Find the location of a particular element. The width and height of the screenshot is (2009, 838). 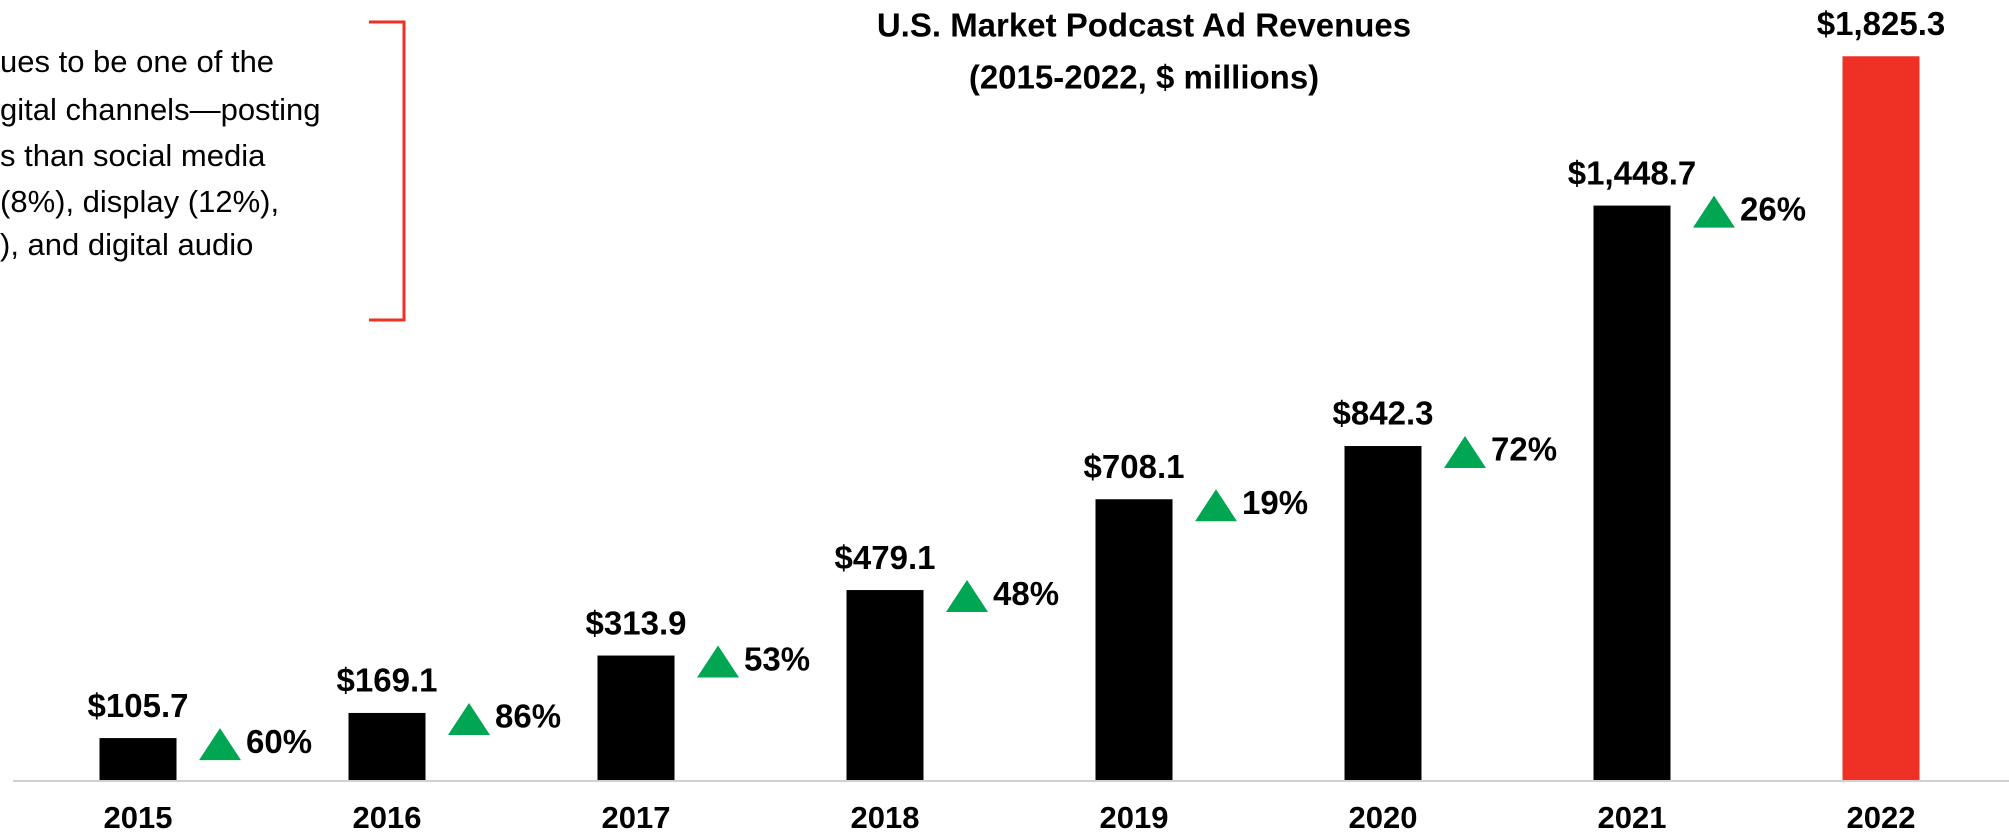

growth-label: 86% is located at coordinates (528, 716).